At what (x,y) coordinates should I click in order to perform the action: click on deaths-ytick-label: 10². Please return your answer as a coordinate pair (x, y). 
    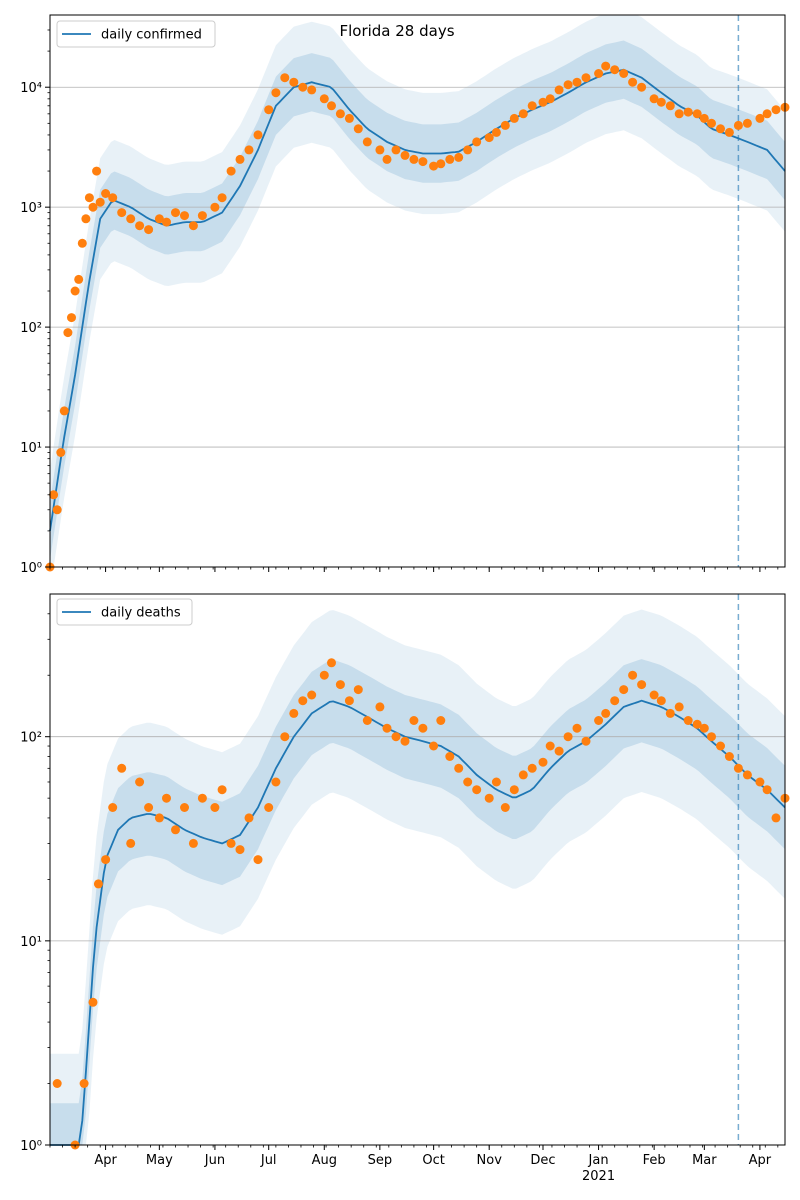
    Looking at the image, I should click on (31, 738).